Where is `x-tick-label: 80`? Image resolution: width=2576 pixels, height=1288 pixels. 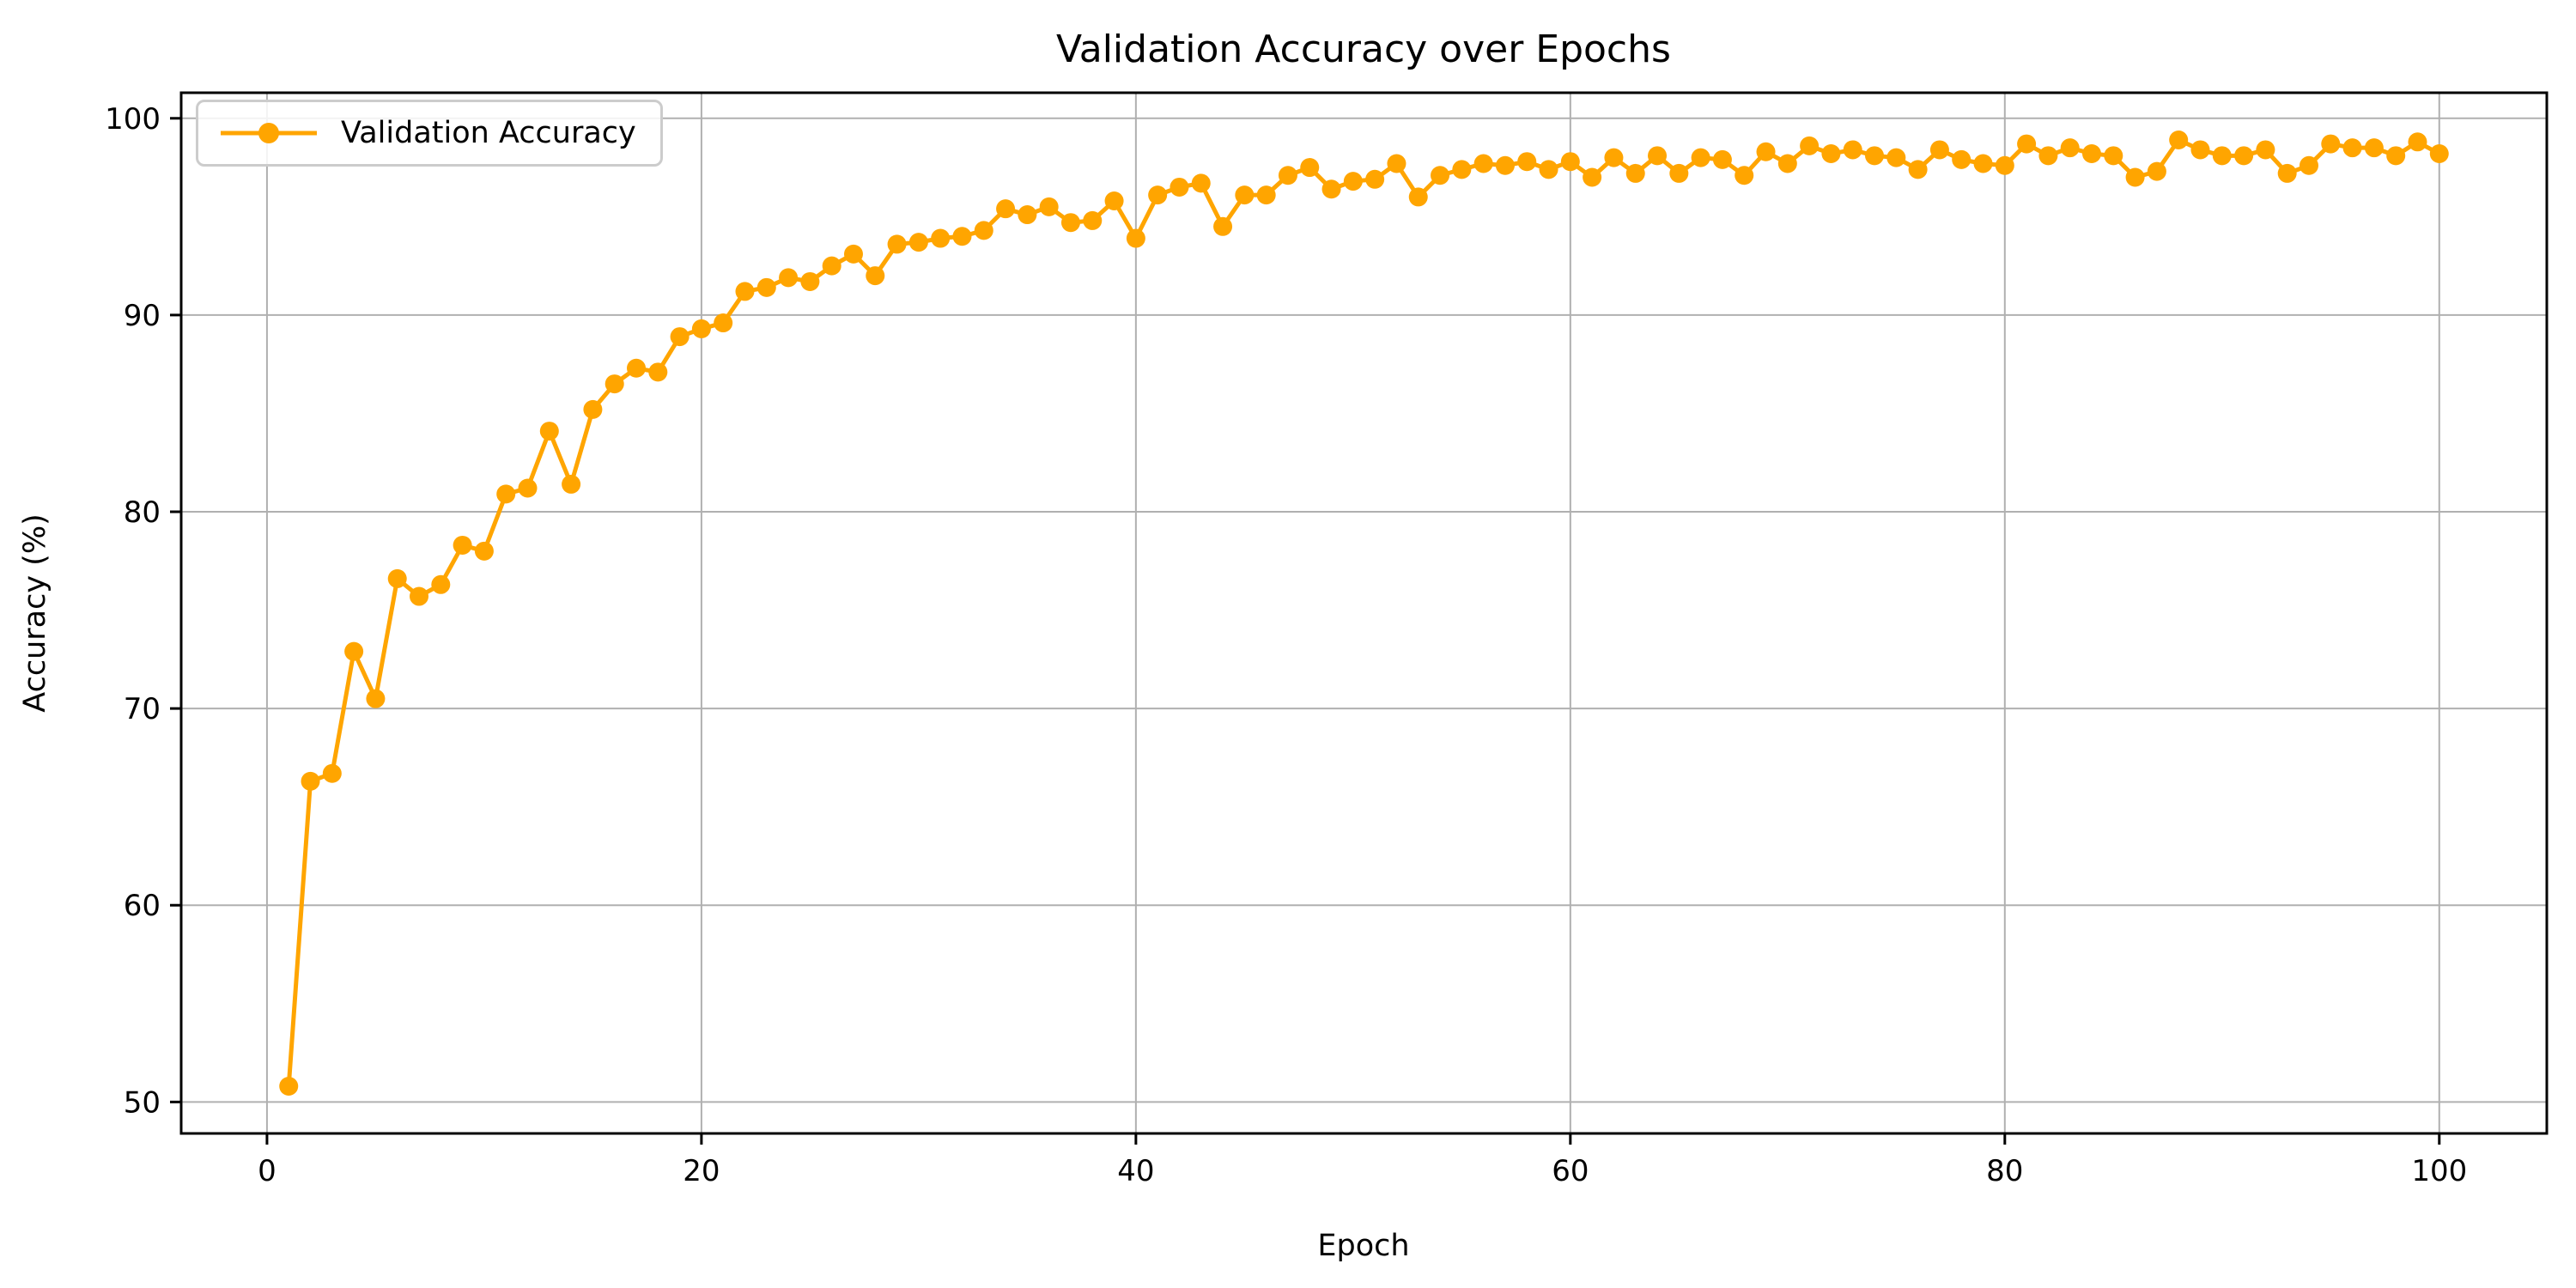
x-tick-label: 80 is located at coordinates (2004, 1171).